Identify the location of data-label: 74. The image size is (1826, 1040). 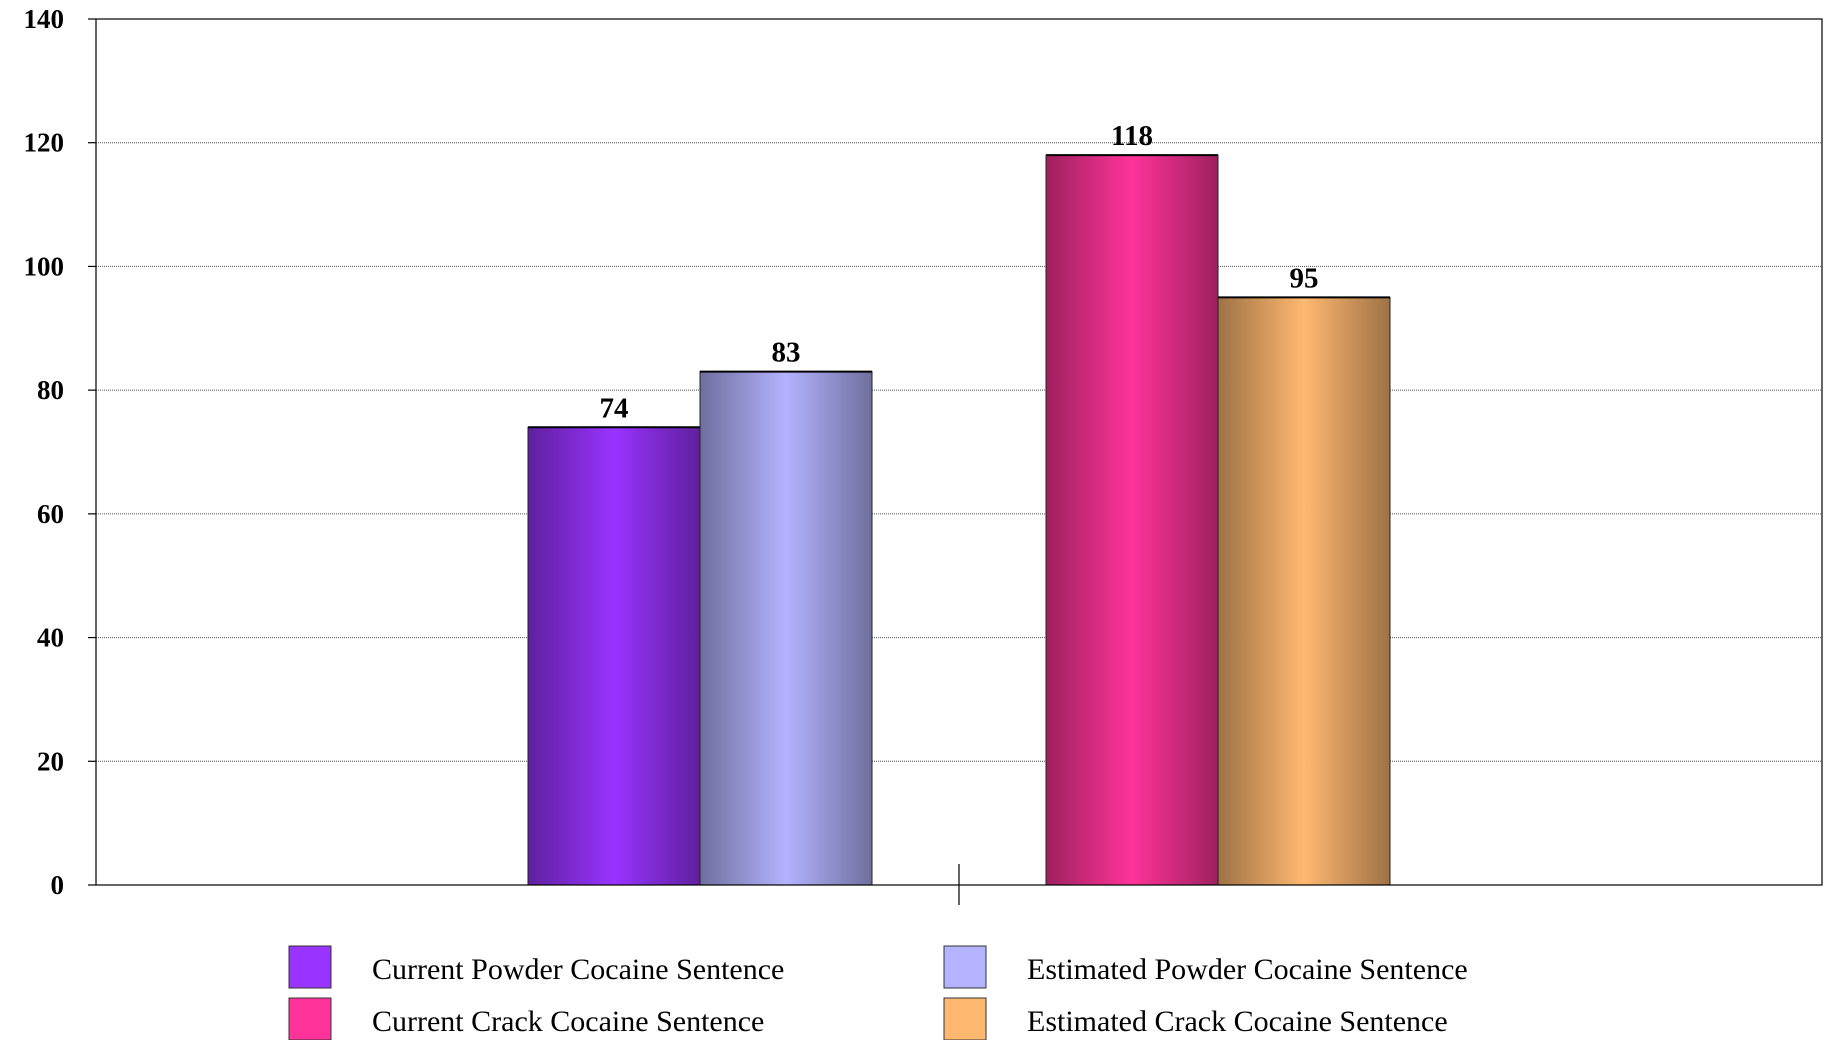
(614, 408).